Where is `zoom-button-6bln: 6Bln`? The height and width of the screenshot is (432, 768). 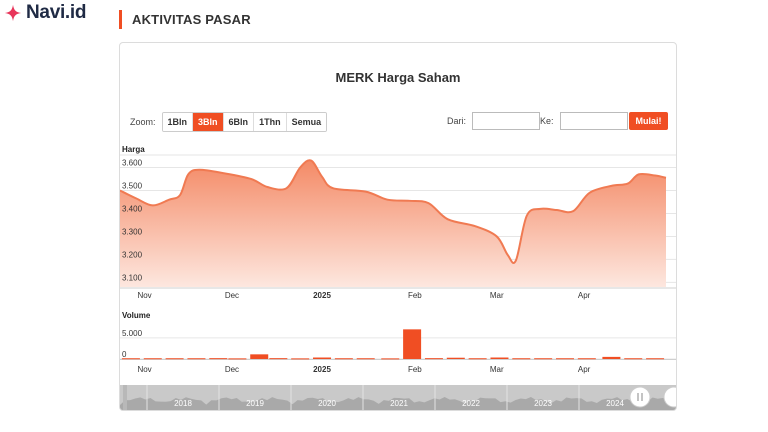 zoom-button-6bln: 6Bln is located at coordinates (239, 122).